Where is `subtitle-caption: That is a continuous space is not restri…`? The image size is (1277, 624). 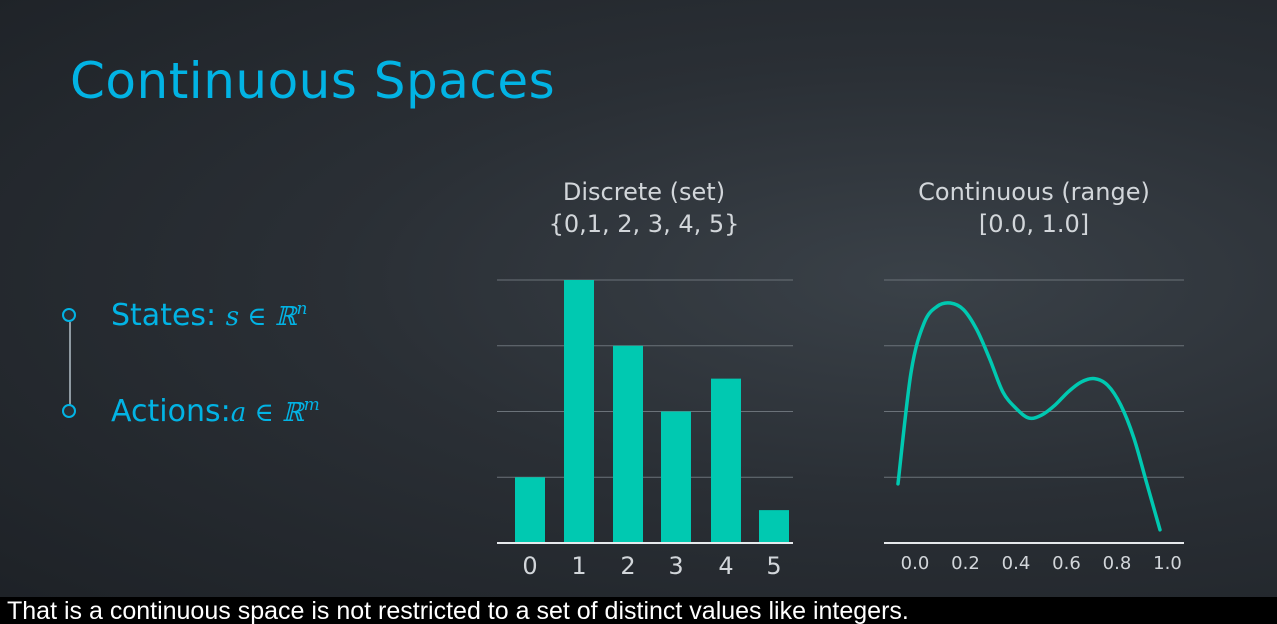
subtitle-caption: That is a continuous space is not restri… is located at coordinates (638, 610).